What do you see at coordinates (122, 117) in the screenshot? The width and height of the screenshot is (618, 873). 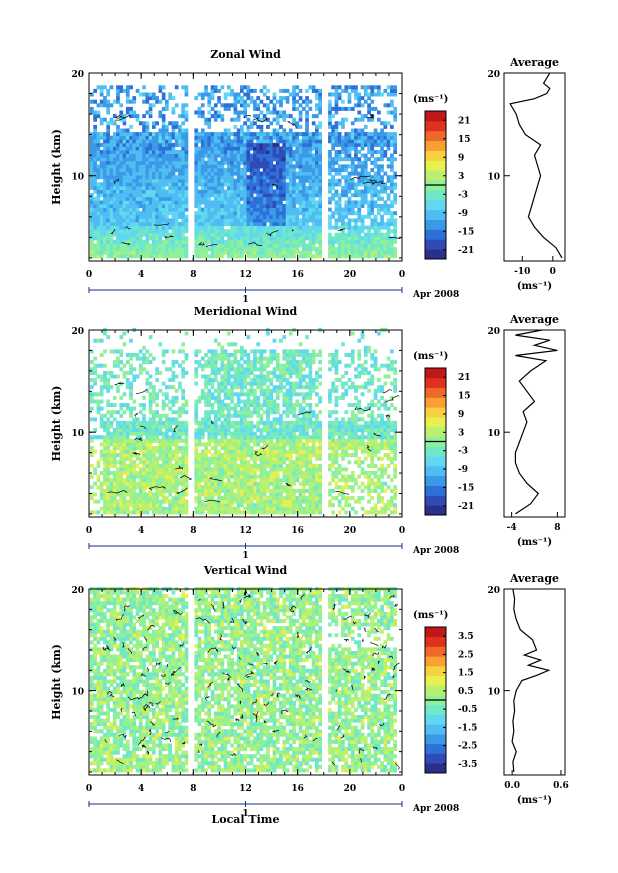 I see `contour-line` at bounding box center [122, 117].